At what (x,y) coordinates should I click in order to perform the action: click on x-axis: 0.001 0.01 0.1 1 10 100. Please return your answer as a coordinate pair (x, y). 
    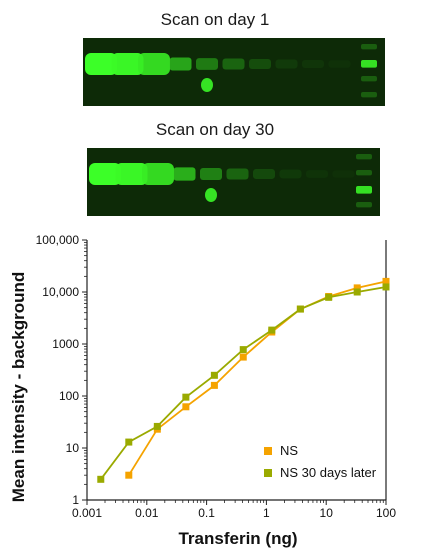
    Looking at the image, I should click on (234, 510).